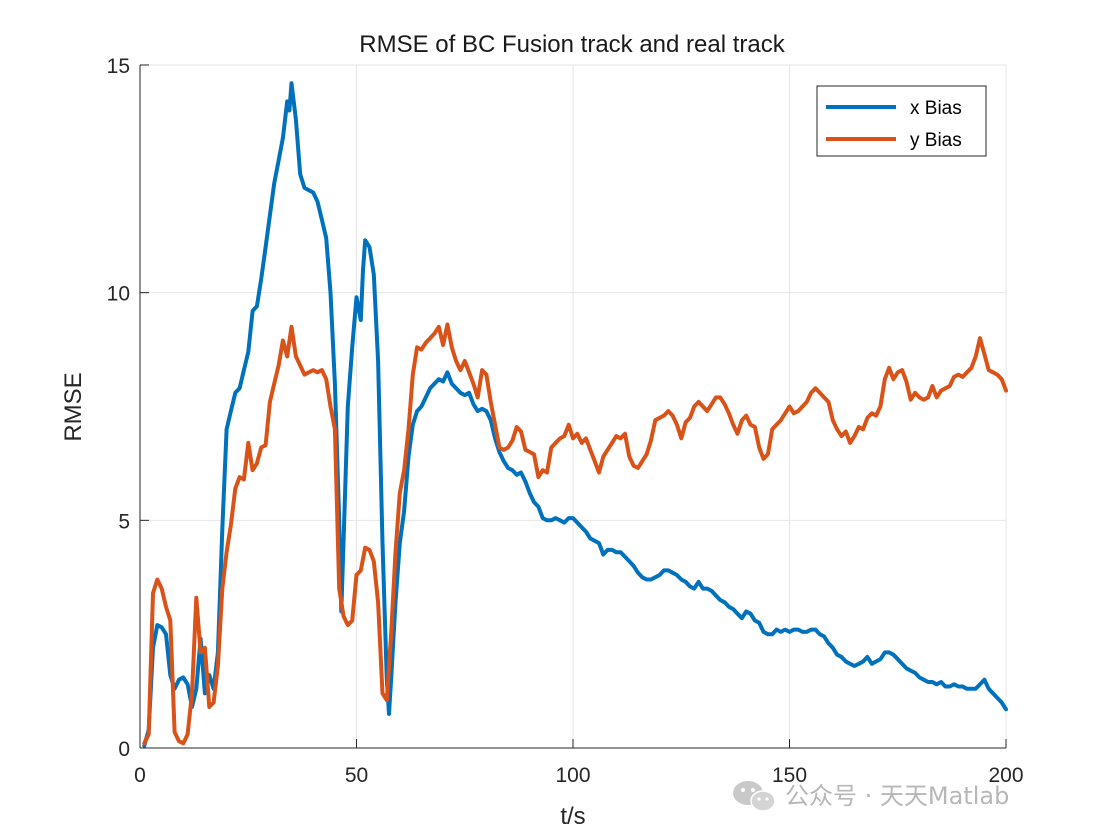 The image size is (1107, 838). I want to click on watermark-text: 公众号 · 天天Matlab, so click(897, 796).